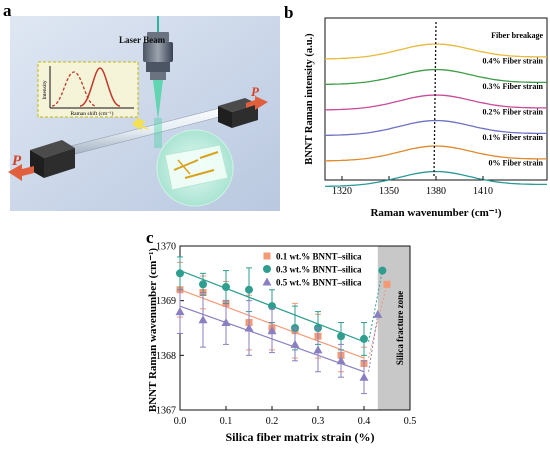 This screenshot has height=452, width=550. Describe the element at coordinates (512, 112) in the screenshot. I see `spectrum-label: 0.2% Fiber strain` at that location.